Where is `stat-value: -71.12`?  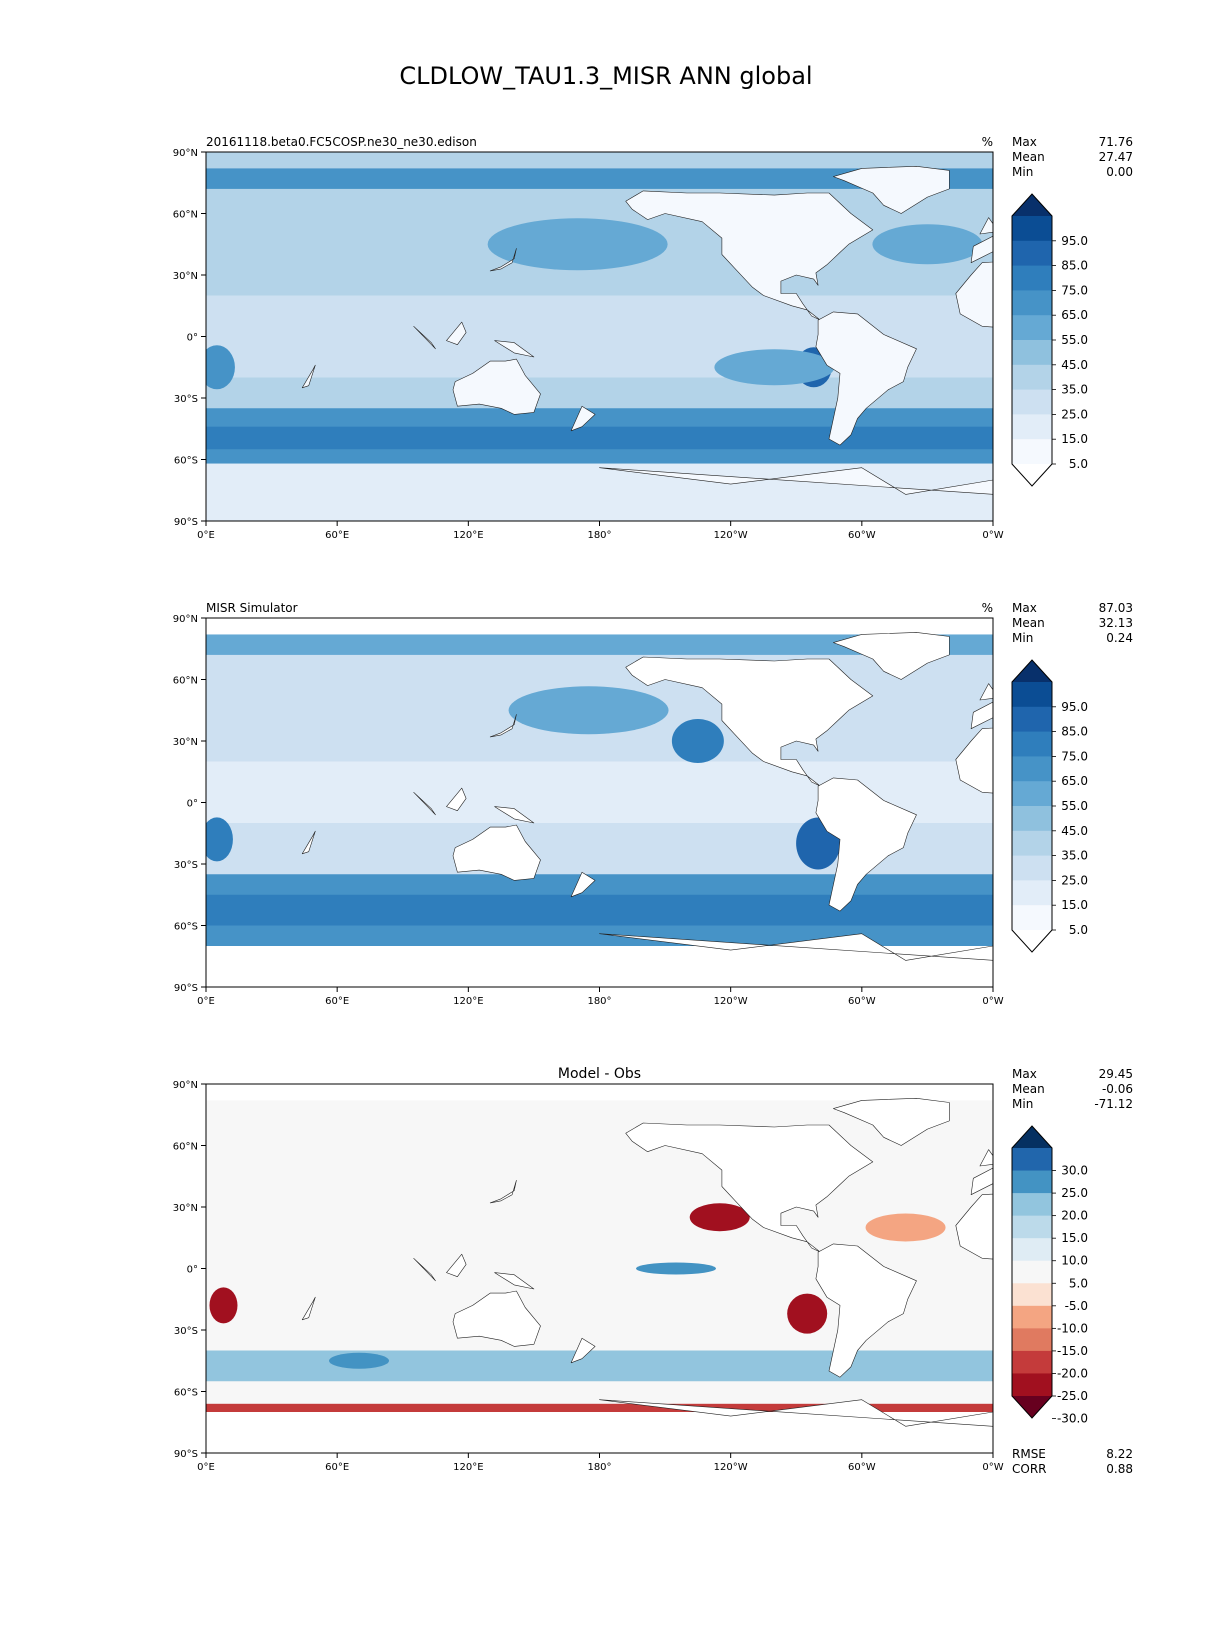 stat-value: -71.12 is located at coordinates (1113, 1104).